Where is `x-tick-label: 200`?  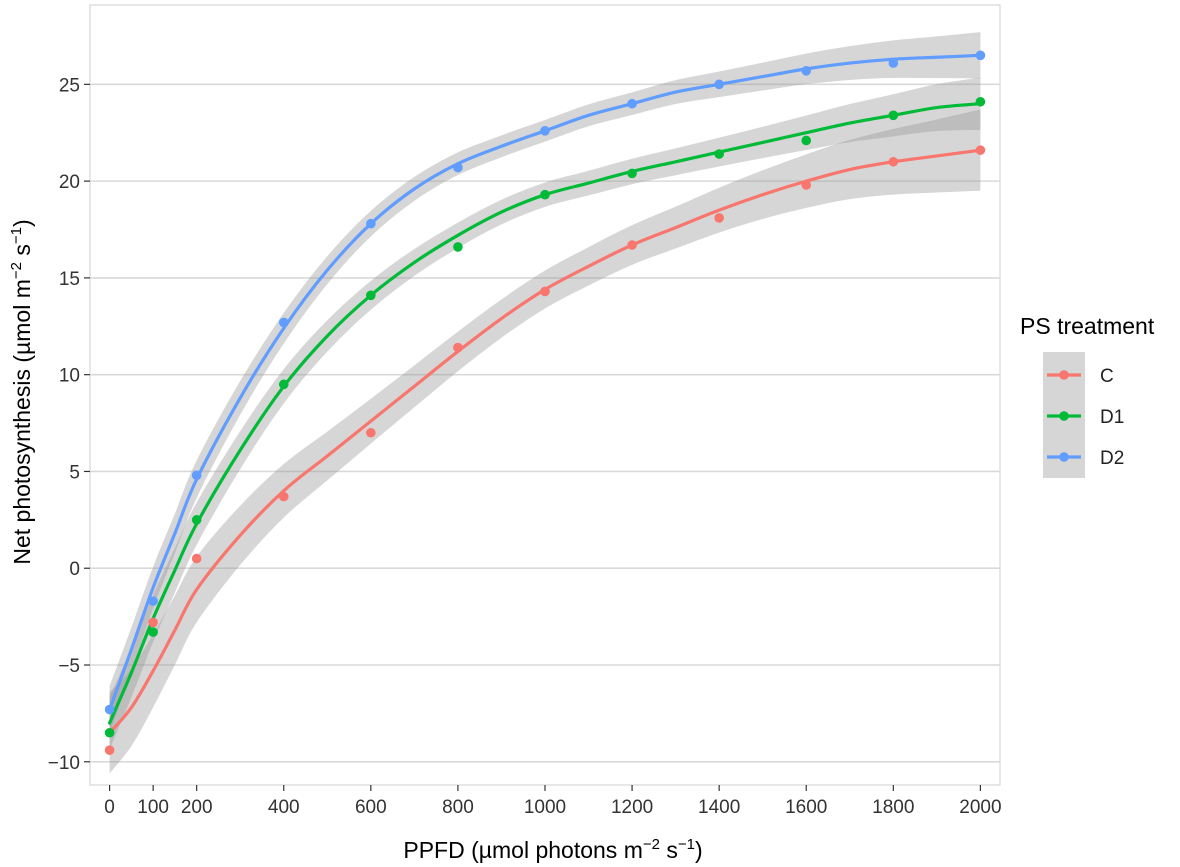 x-tick-label: 200 is located at coordinates (197, 807).